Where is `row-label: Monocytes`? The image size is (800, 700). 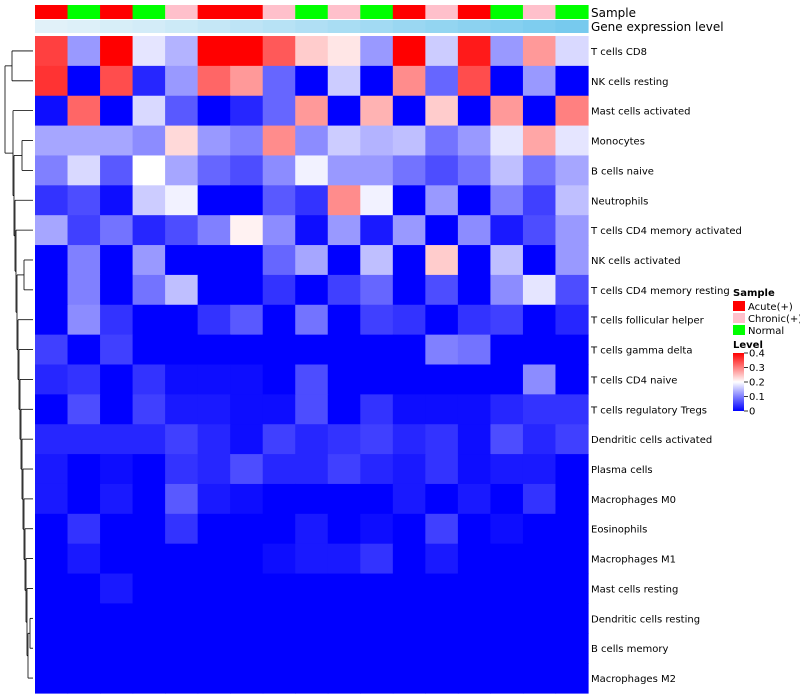 row-label: Monocytes is located at coordinates (618, 142).